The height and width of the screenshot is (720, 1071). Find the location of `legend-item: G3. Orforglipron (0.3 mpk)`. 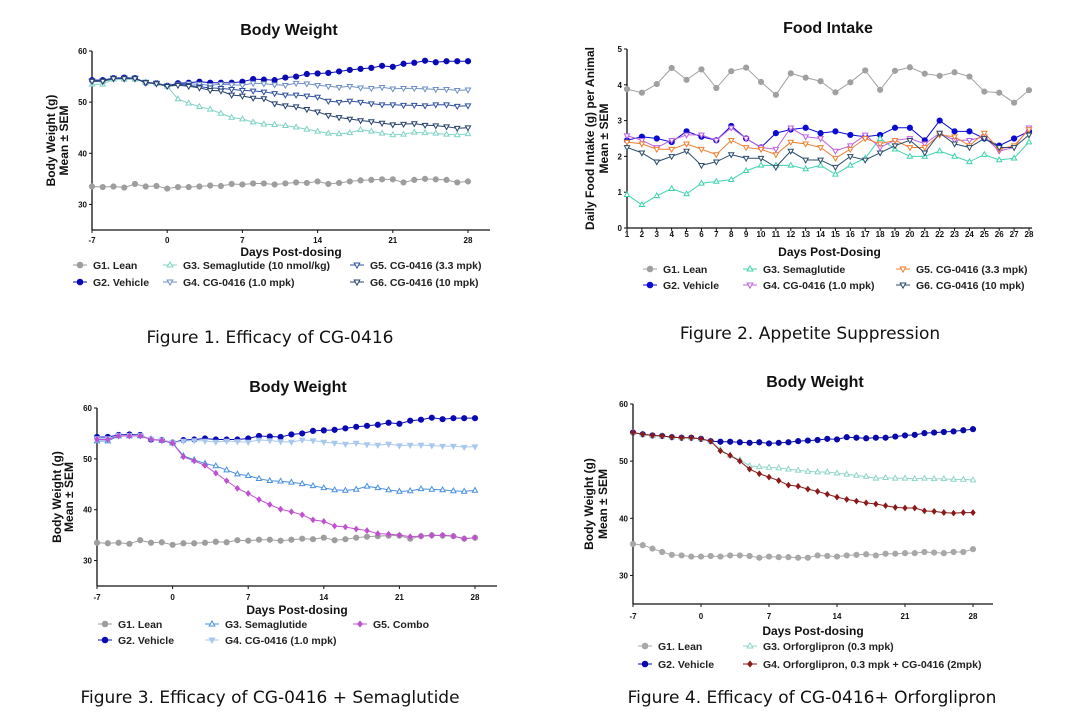

legend-item: G3. Orforglipron (0.3 mpk) is located at coordinates (818, 647).